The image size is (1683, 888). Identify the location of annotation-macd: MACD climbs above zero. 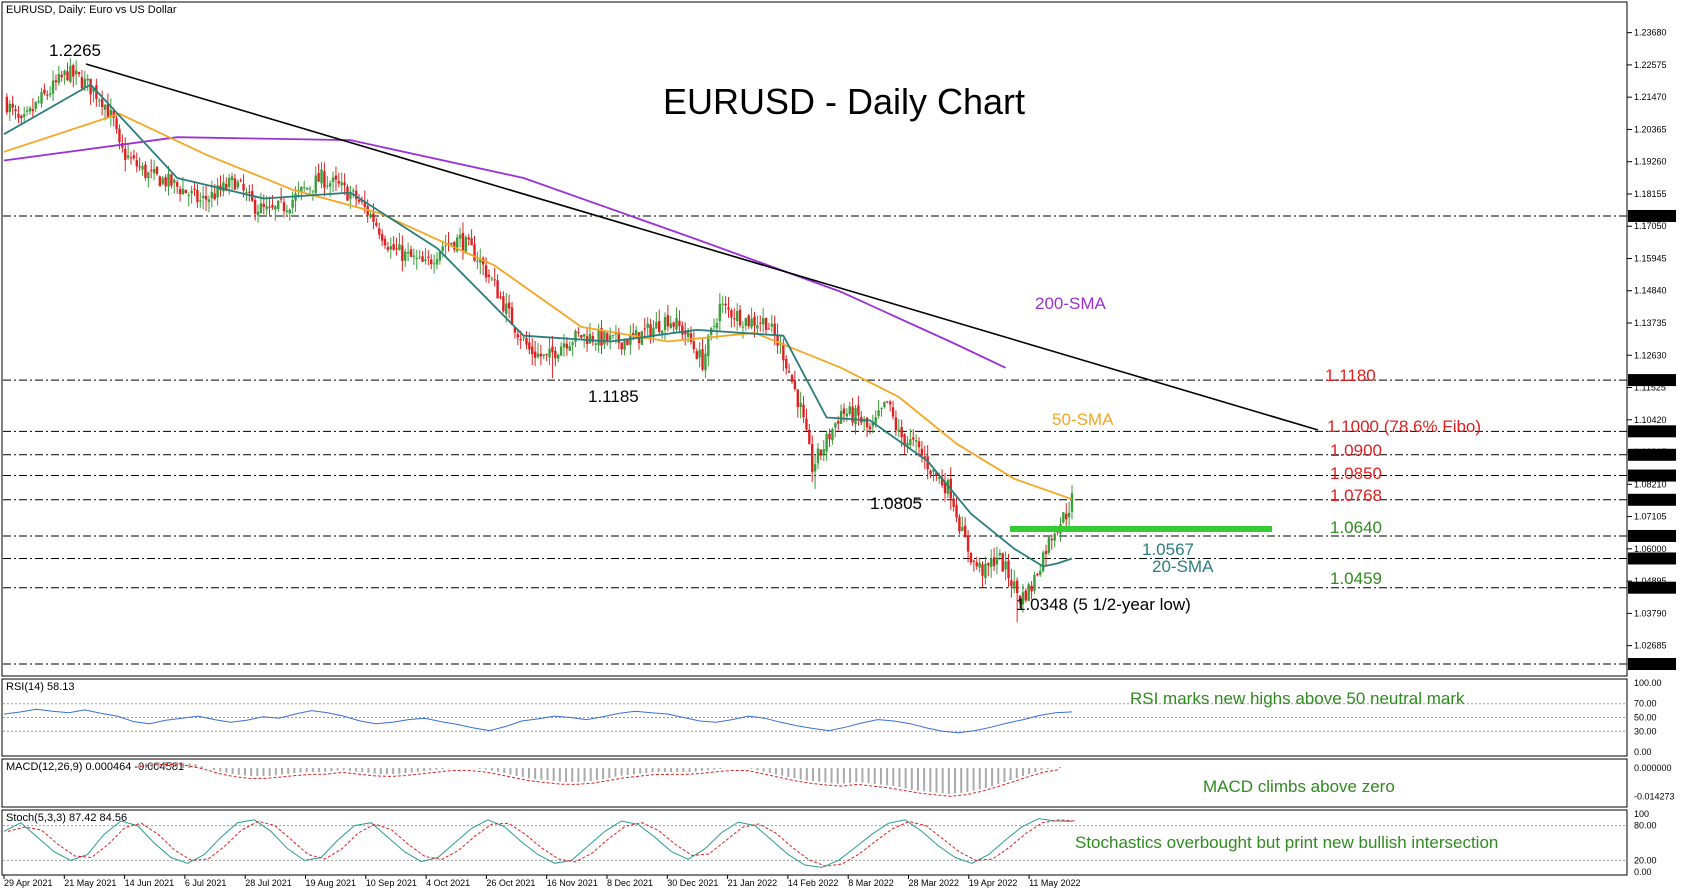
(1299, 786).